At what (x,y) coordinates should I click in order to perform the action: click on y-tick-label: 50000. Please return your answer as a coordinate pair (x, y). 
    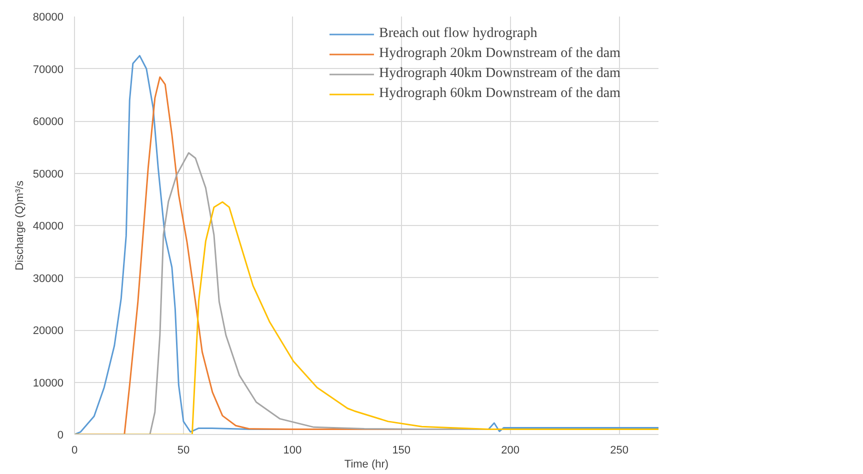
    Looking at the image, I should click on (48, 174).